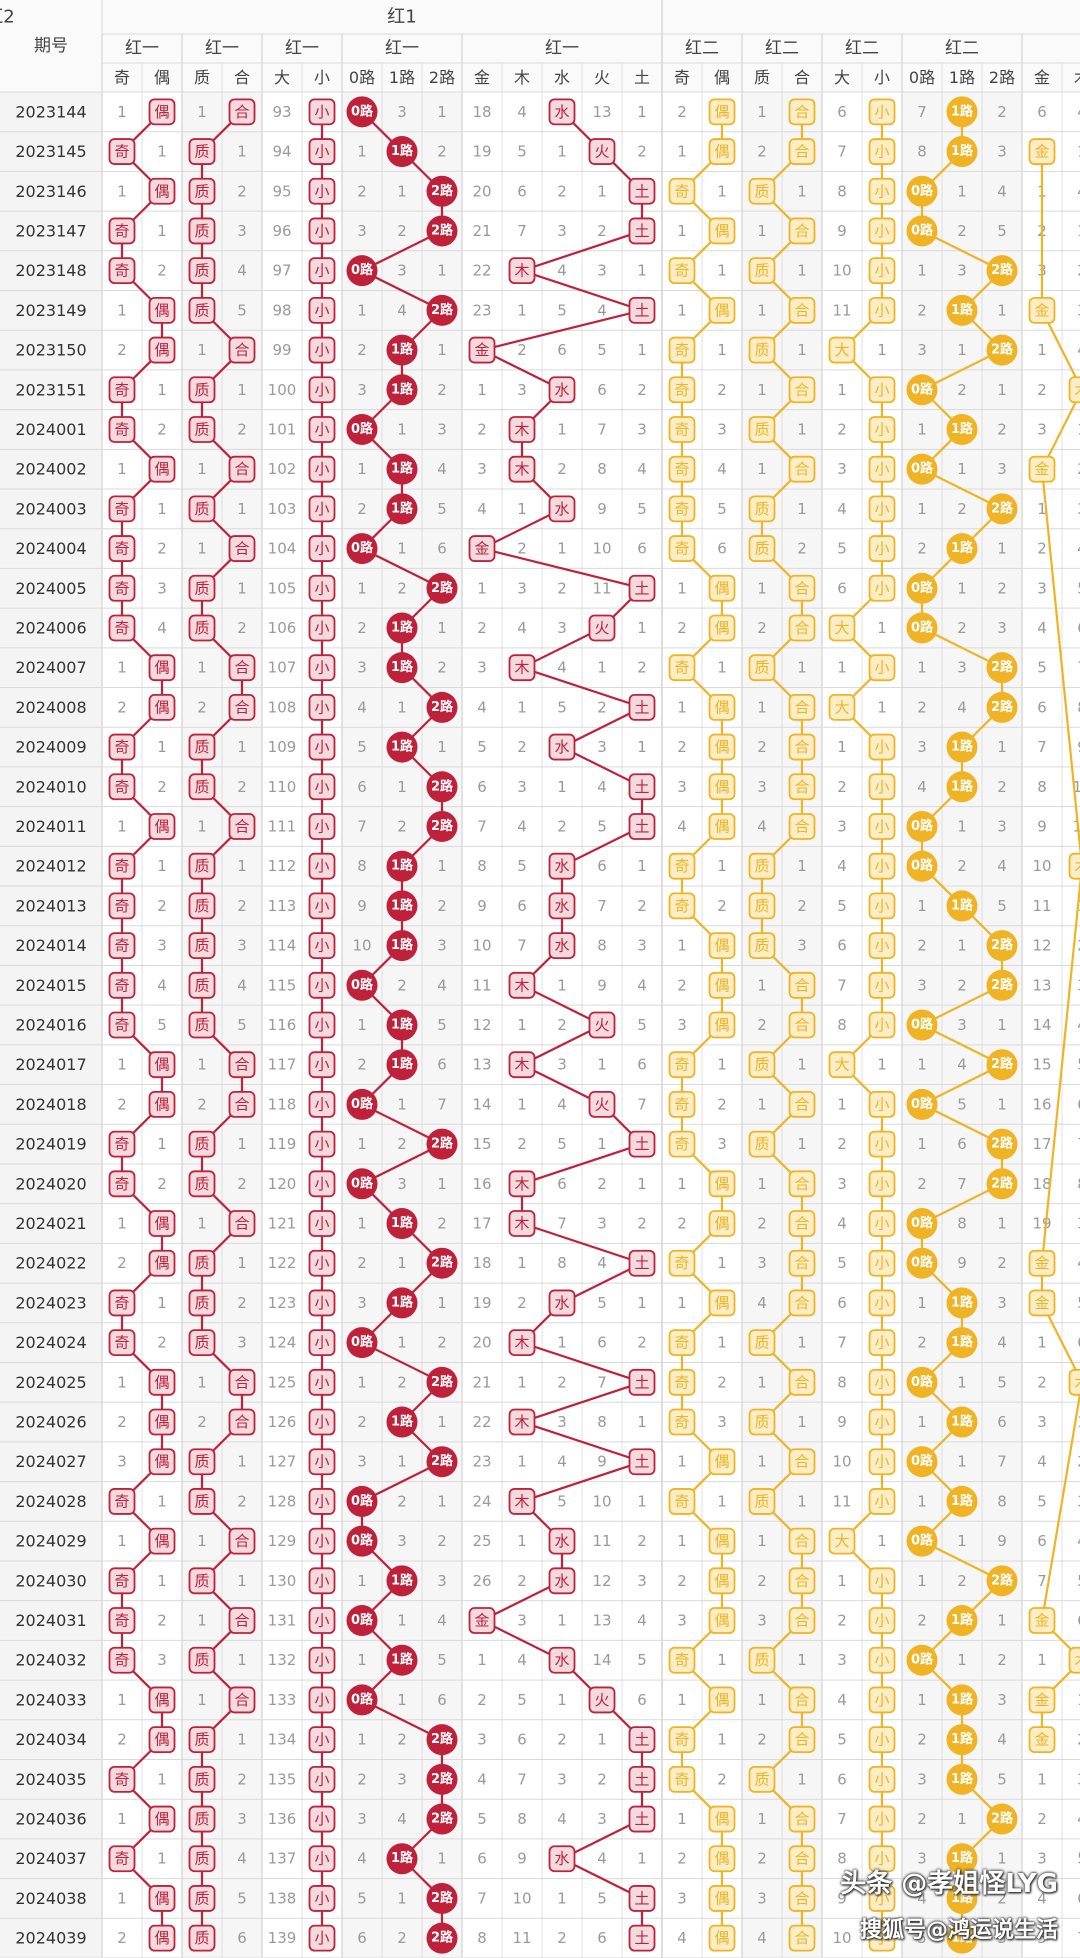  What do you see at coordinates (162, 628) in the screenshot?
I see `hong1-miss-count: 4` at bounding box center [162, 628].